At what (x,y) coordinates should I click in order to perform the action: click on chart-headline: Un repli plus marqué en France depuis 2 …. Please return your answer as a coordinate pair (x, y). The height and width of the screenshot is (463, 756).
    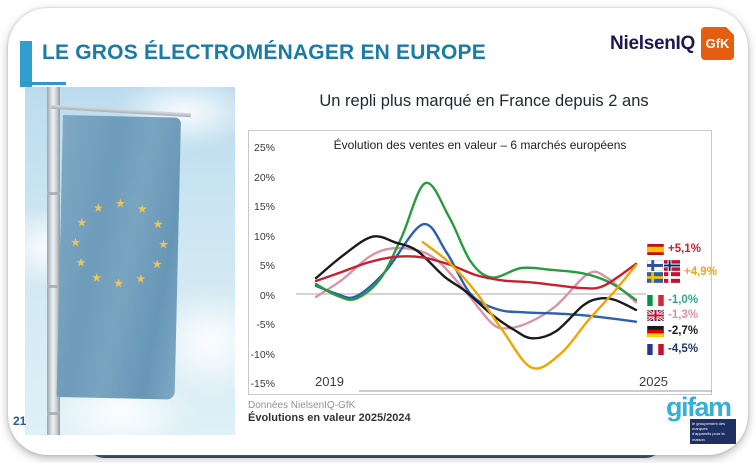
    Looking at the image, I should click on (484, 101).